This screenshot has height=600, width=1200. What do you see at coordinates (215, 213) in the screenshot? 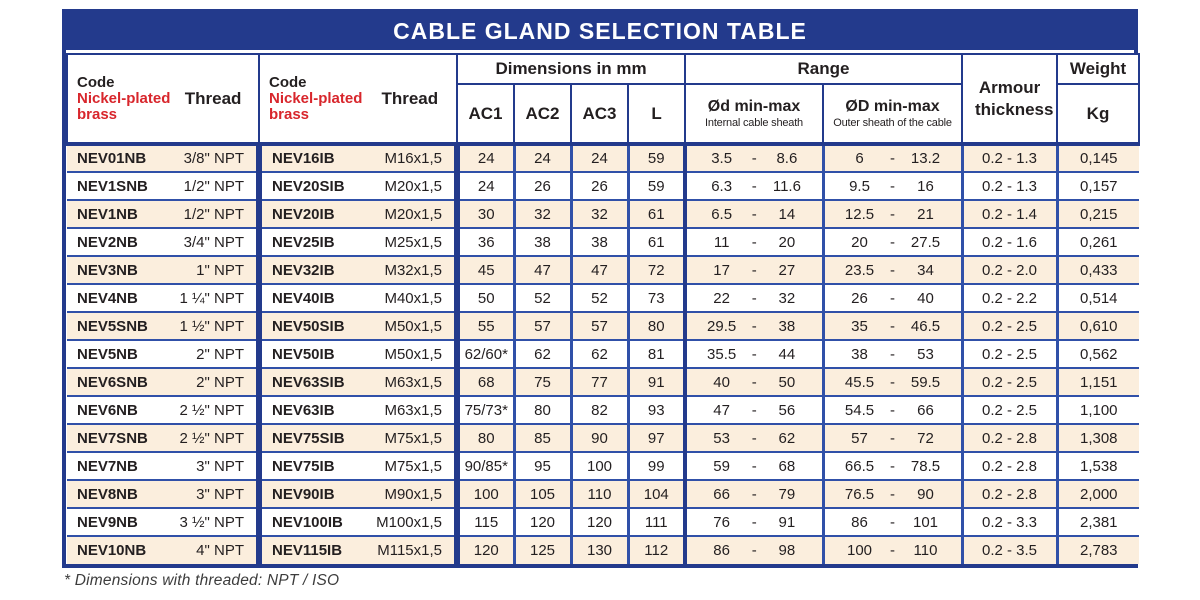
I see `thread-cell: 1/2" NPT` at bounding box center [215, 213].